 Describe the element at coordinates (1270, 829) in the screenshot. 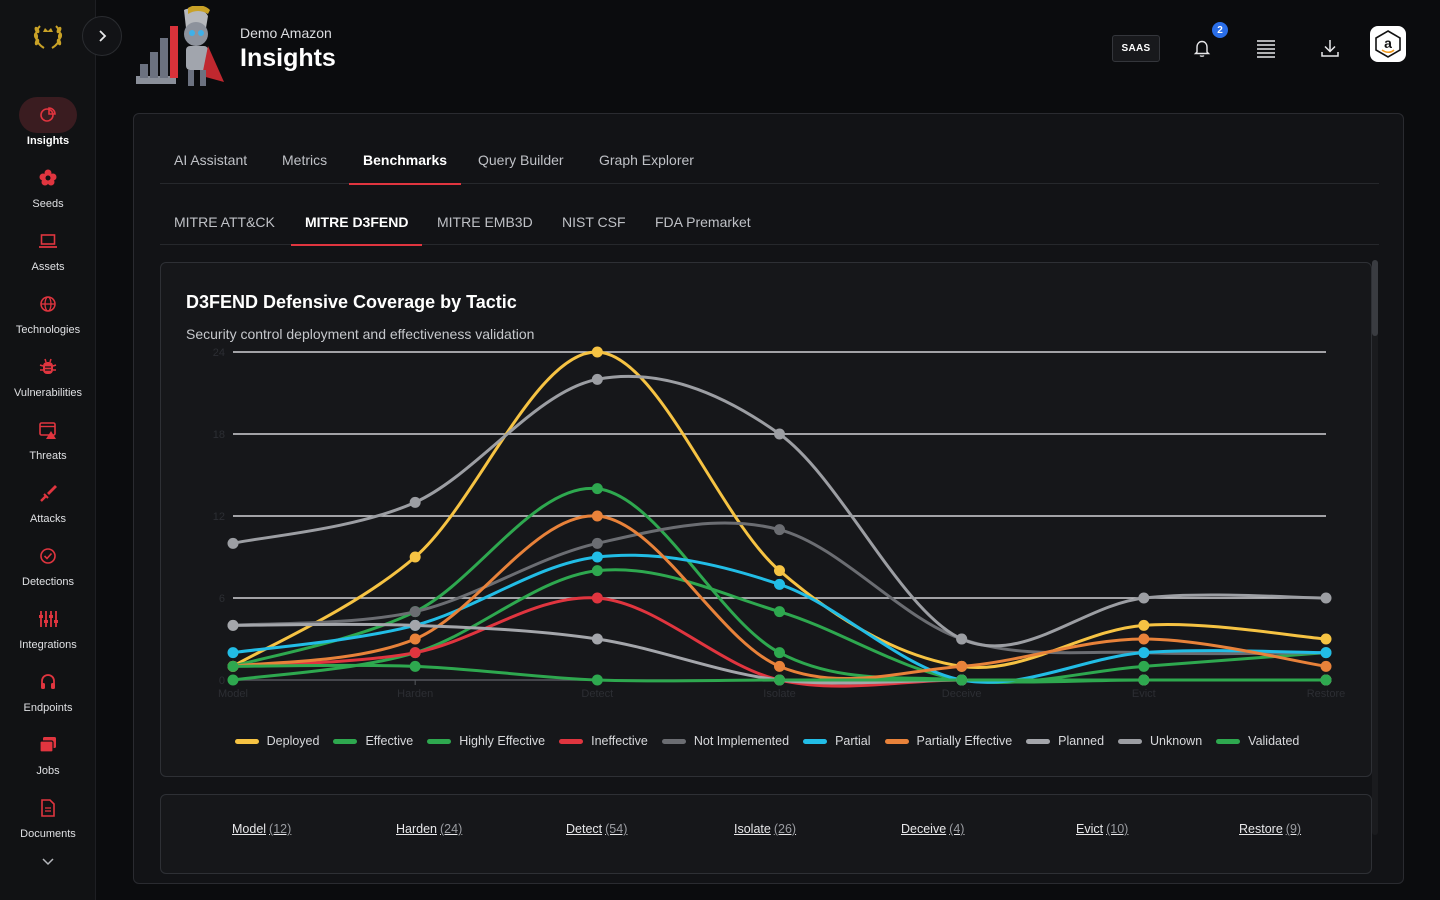

I see `tactic-link-restore: Restore (9)` at that location.